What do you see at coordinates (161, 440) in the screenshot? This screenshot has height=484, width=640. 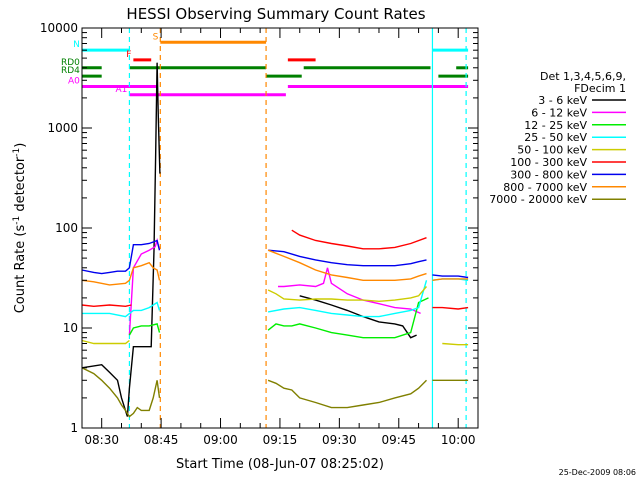 I see `x-tick-label: 08:45` at bounding box center [161, 440].